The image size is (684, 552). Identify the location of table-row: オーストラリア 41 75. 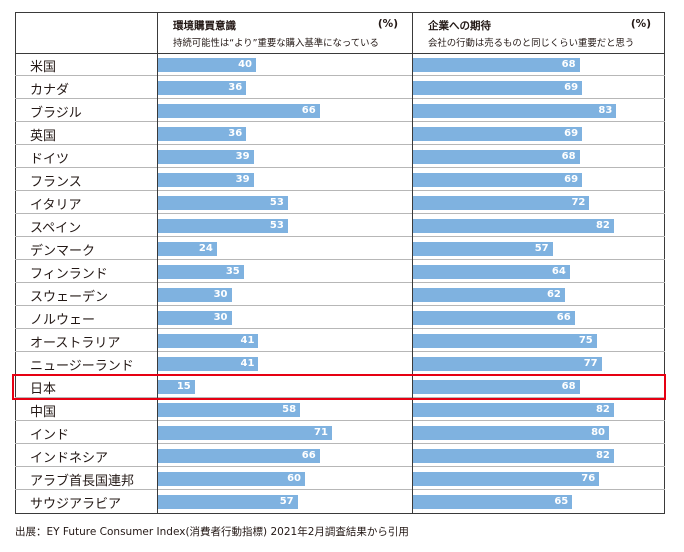
(340, 340).